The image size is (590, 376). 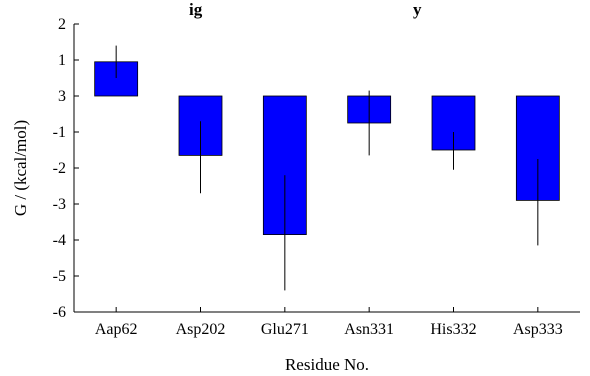 What do you see at coordinates (201, 329) in the screenshot?
I see `x-tick-label-asp202: Asp202` at bounding box center [201, 329].